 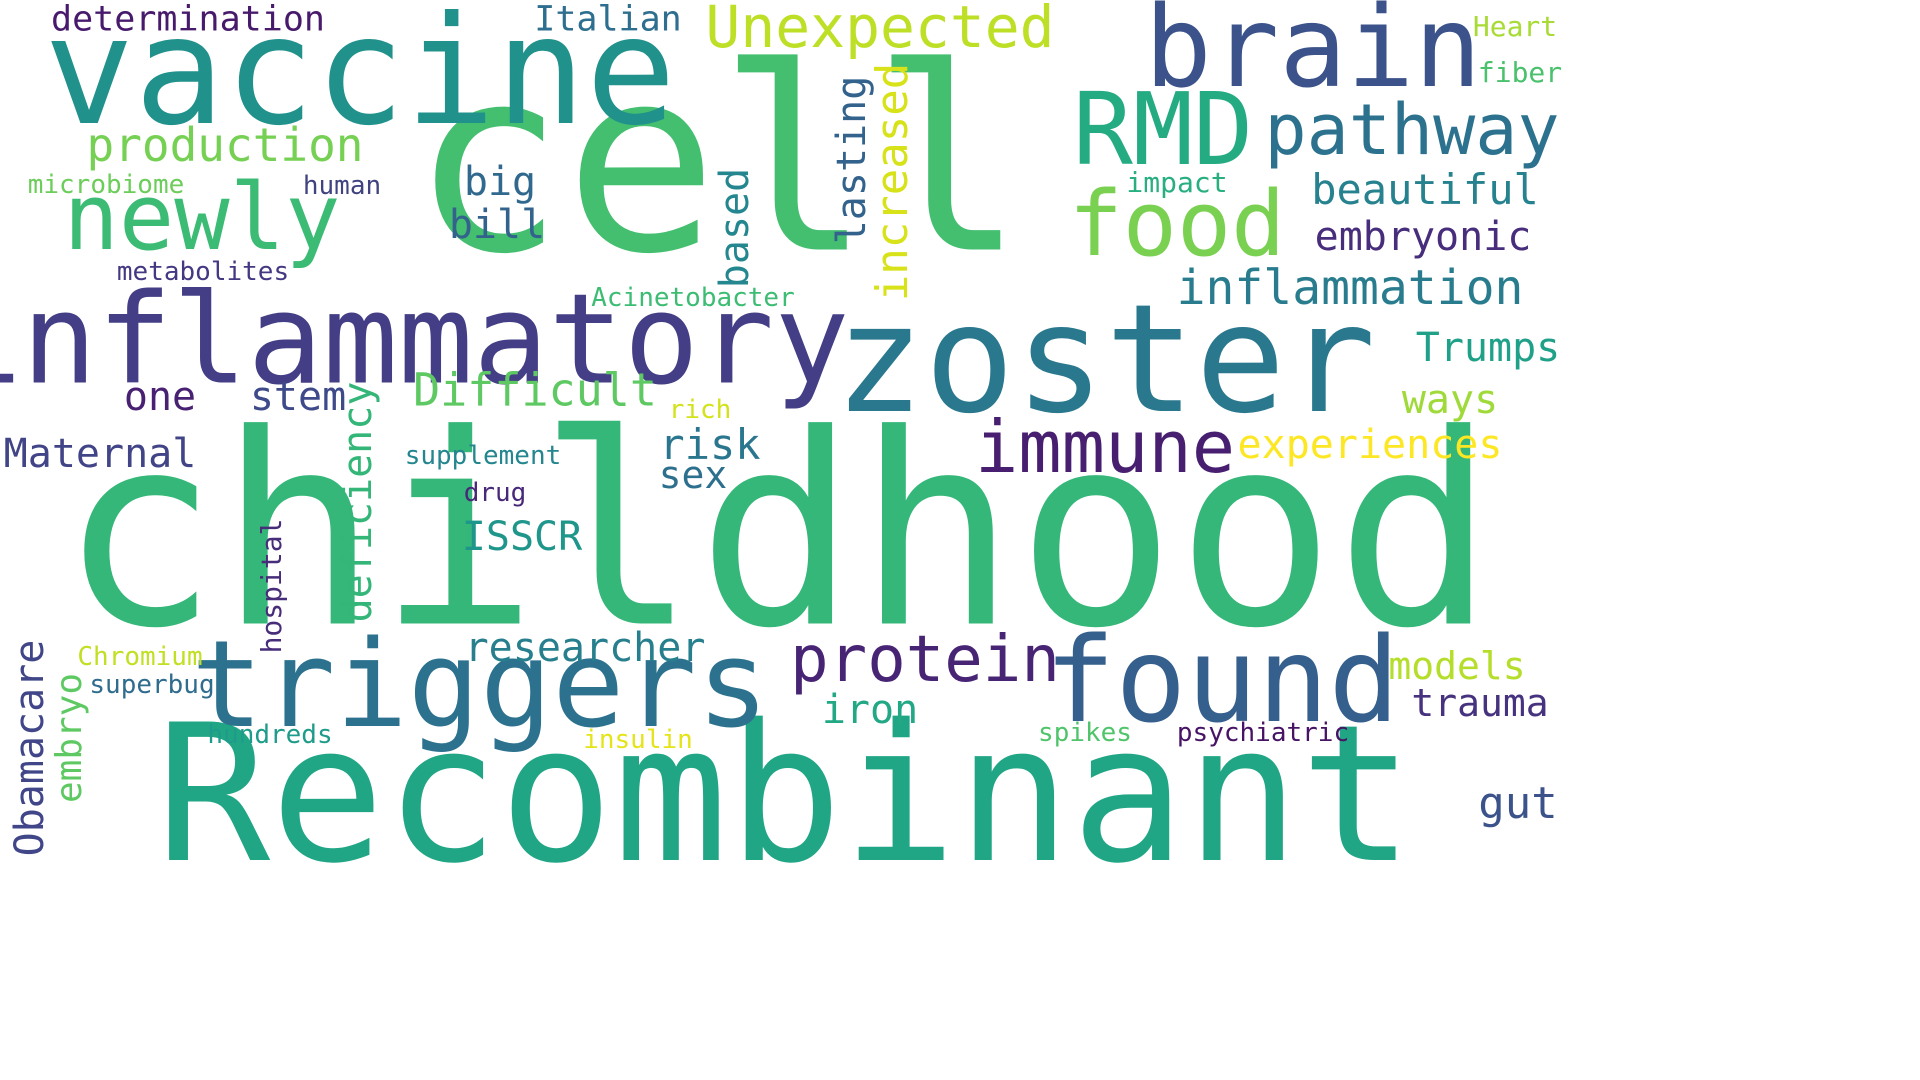 I want to click on word-food: food, so click(x=1177, y=224).